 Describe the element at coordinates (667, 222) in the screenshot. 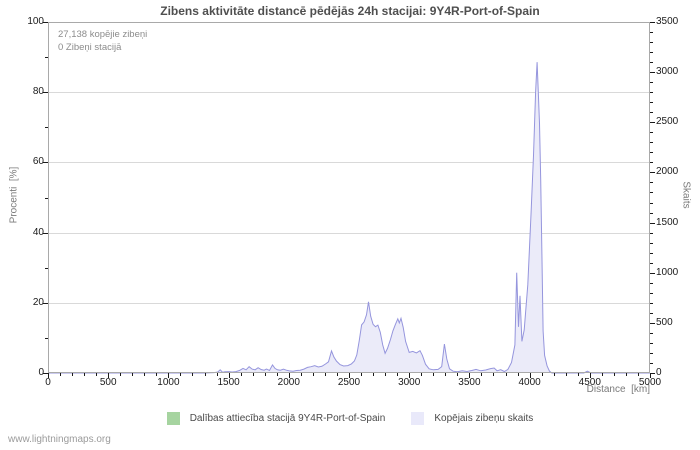

I see `y-right-tick-label: 1500` at that location.